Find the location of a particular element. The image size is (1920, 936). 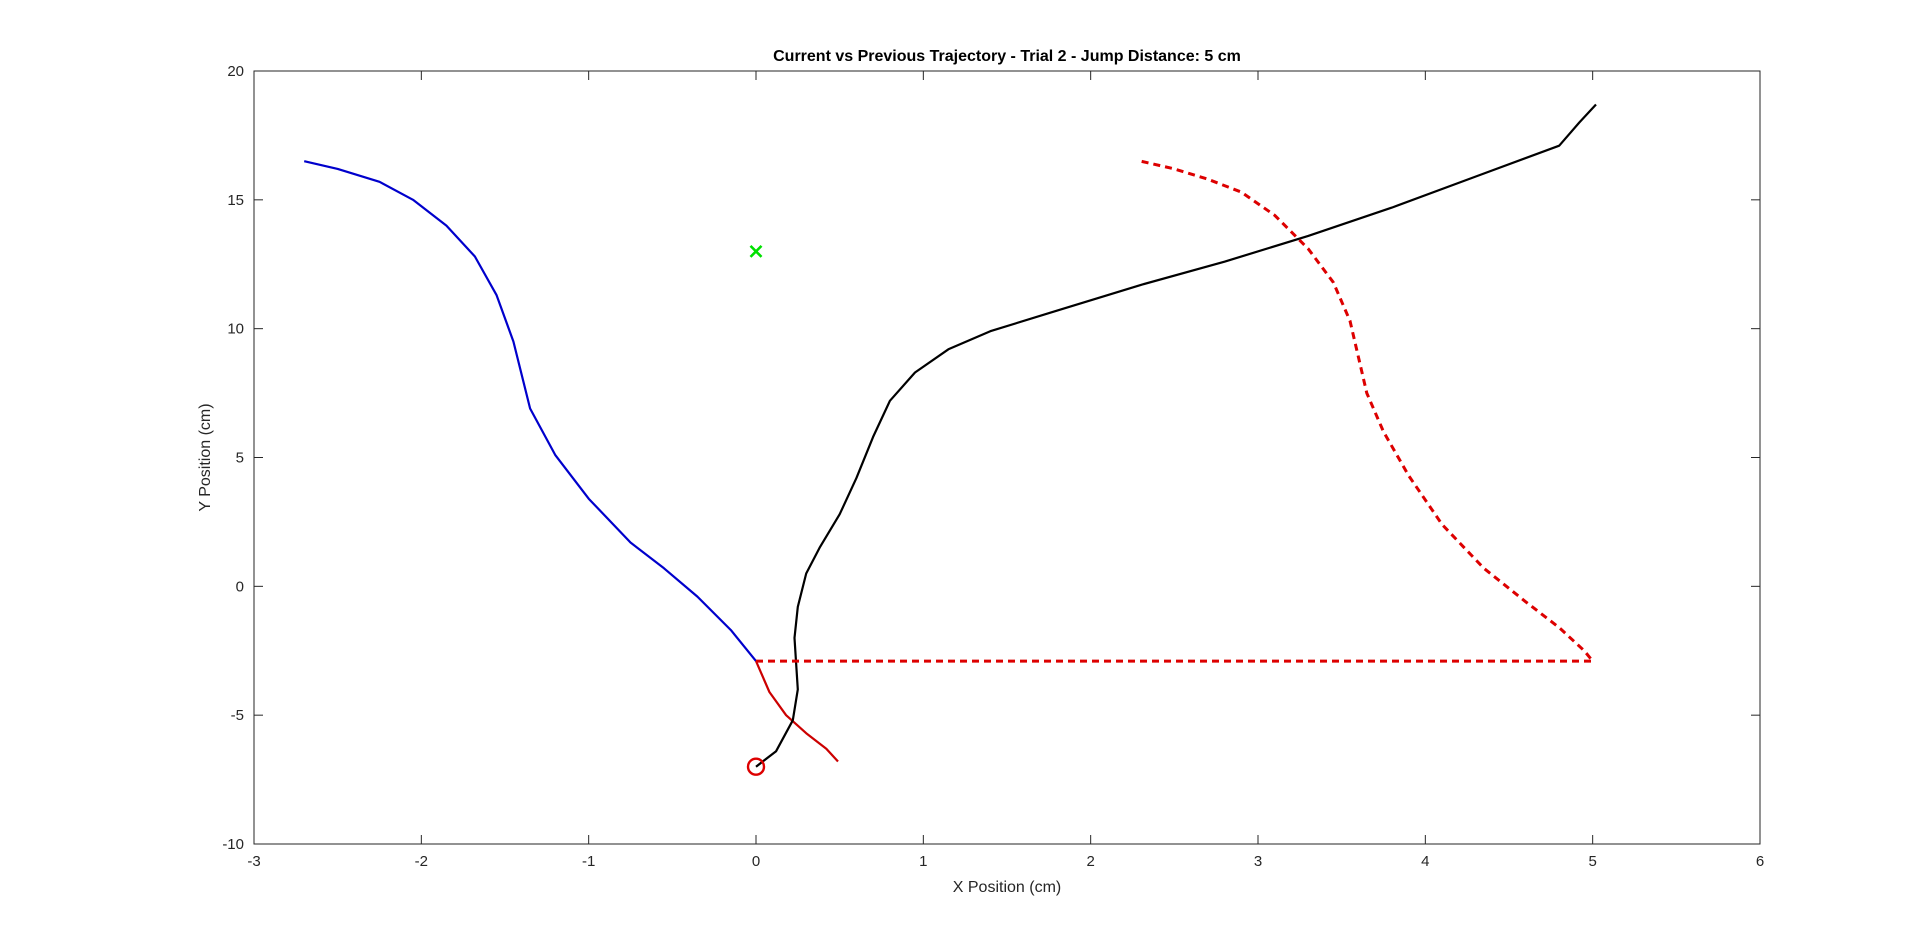

y-axis-label: Y Position (cm) is located at coordinates (205, 457).